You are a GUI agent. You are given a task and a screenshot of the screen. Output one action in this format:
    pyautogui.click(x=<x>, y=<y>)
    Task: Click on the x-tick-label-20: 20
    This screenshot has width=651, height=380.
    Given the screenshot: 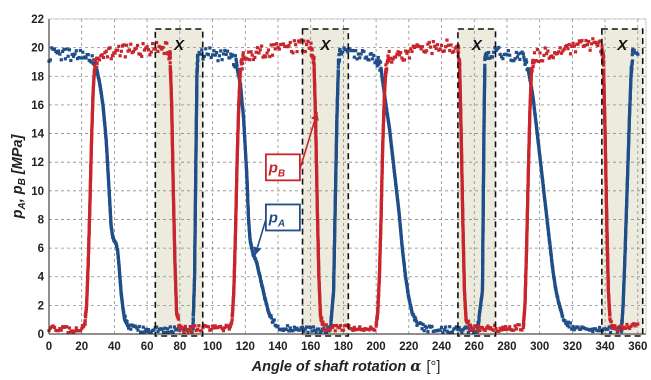 What is the action you would take?
    pyautogui.click(x=81, y=347)
    